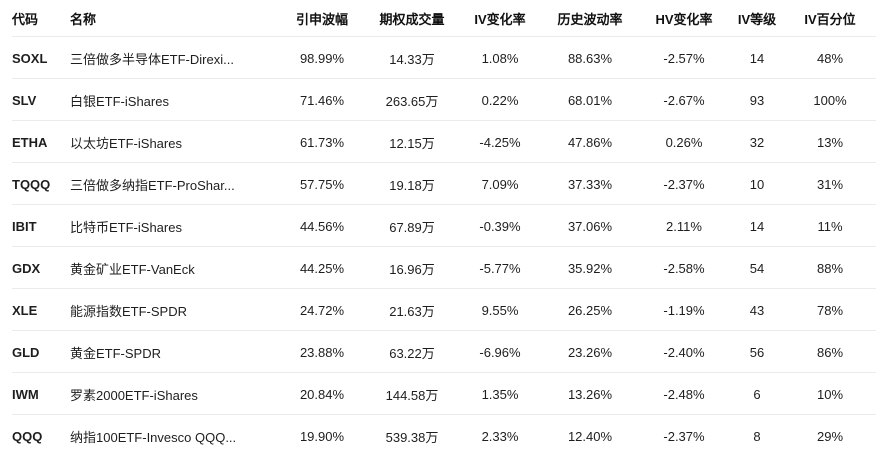  What do you see at coordinates (830, 436) in the screenshot?
I see `cell-iv-percentile: 29%` at bounding box center [830, 436].